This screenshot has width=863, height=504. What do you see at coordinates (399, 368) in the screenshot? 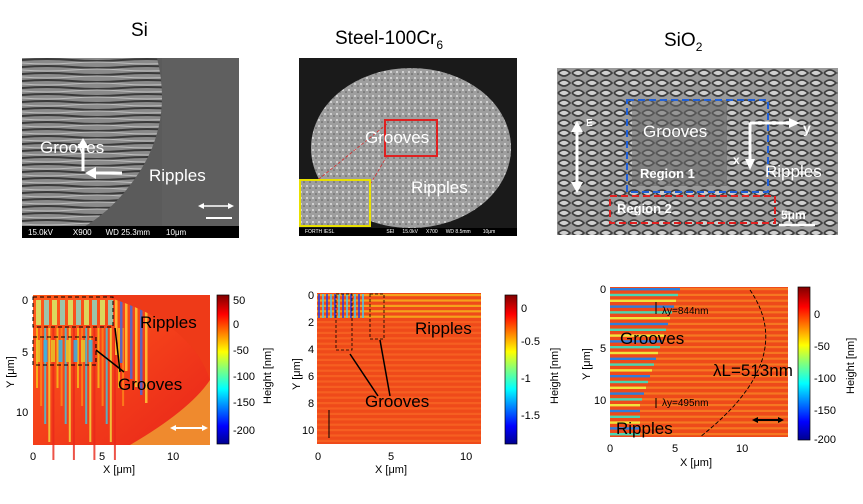
I see `plot-steel-map` at bounding box center [399, 368].